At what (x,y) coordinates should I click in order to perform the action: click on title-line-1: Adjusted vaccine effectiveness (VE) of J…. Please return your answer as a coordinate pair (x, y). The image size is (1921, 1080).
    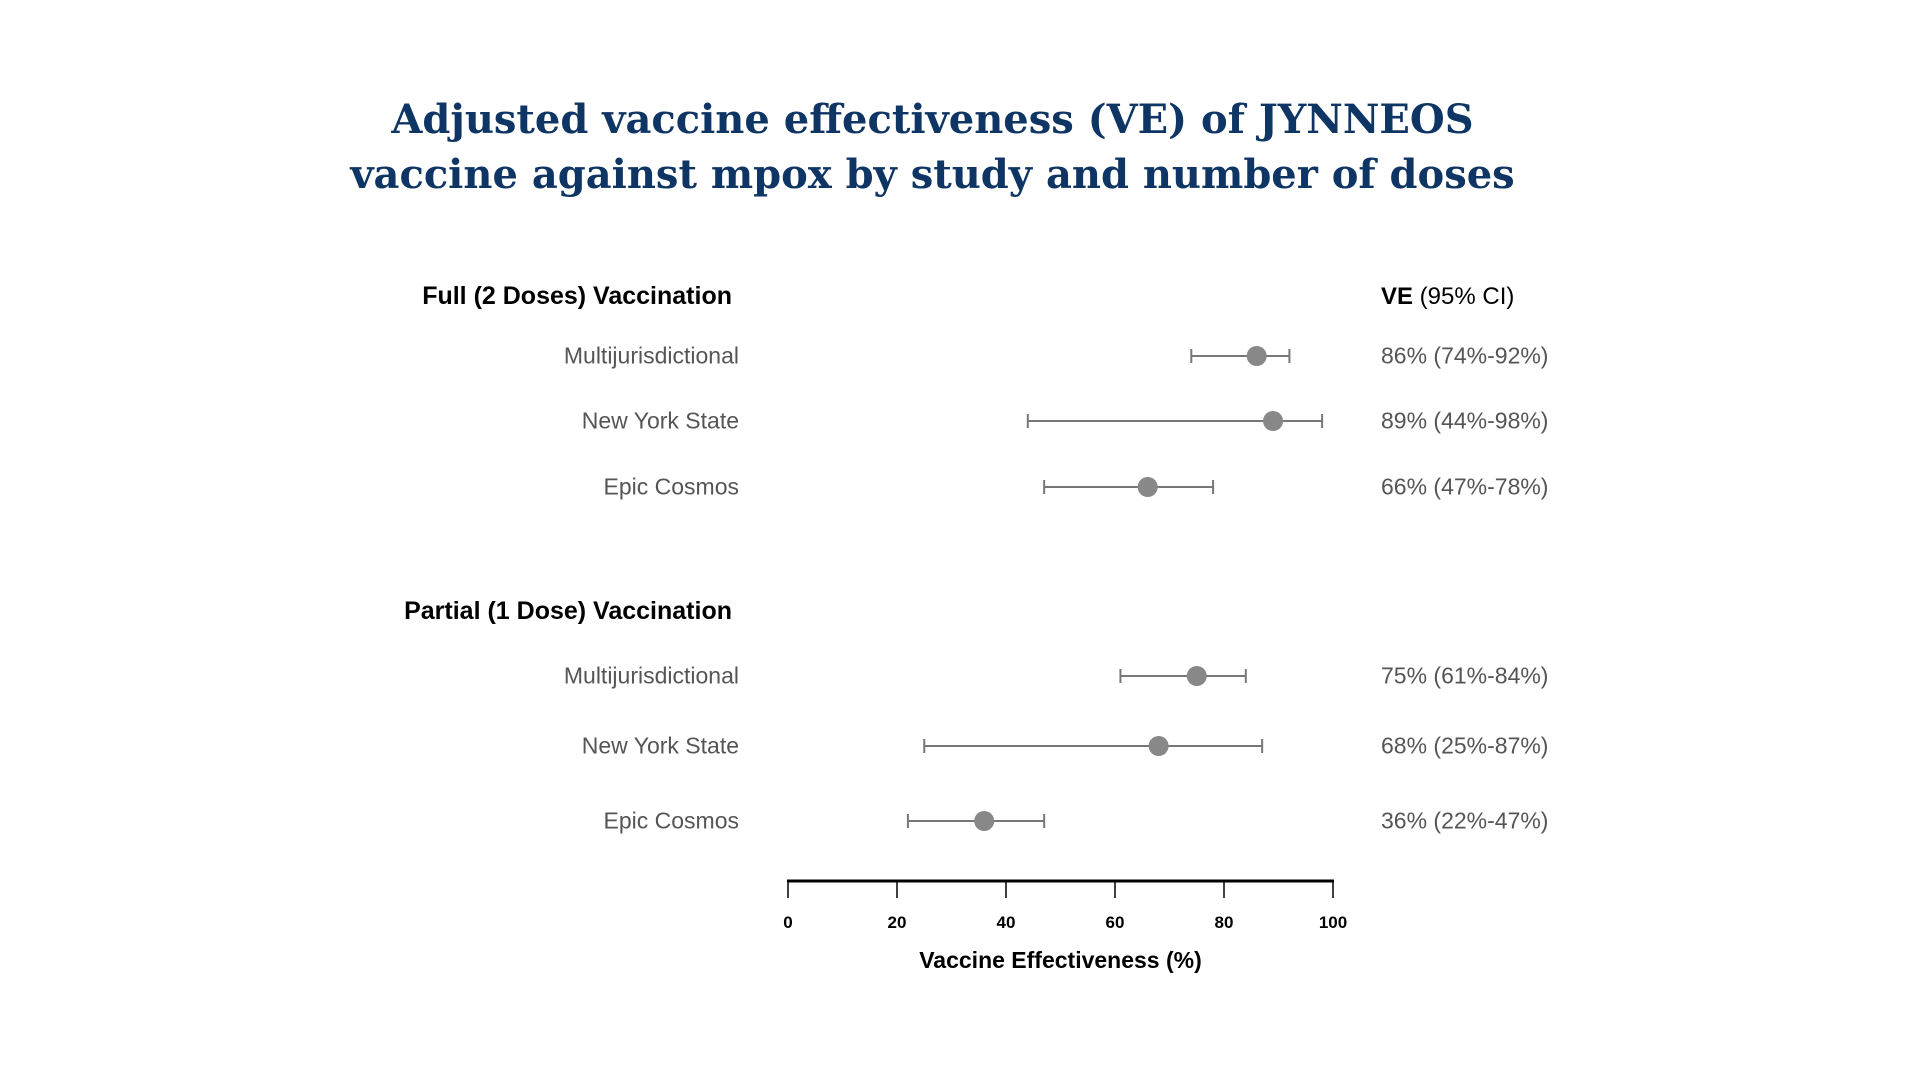
    Looking at the image, I should click on (932, 119).